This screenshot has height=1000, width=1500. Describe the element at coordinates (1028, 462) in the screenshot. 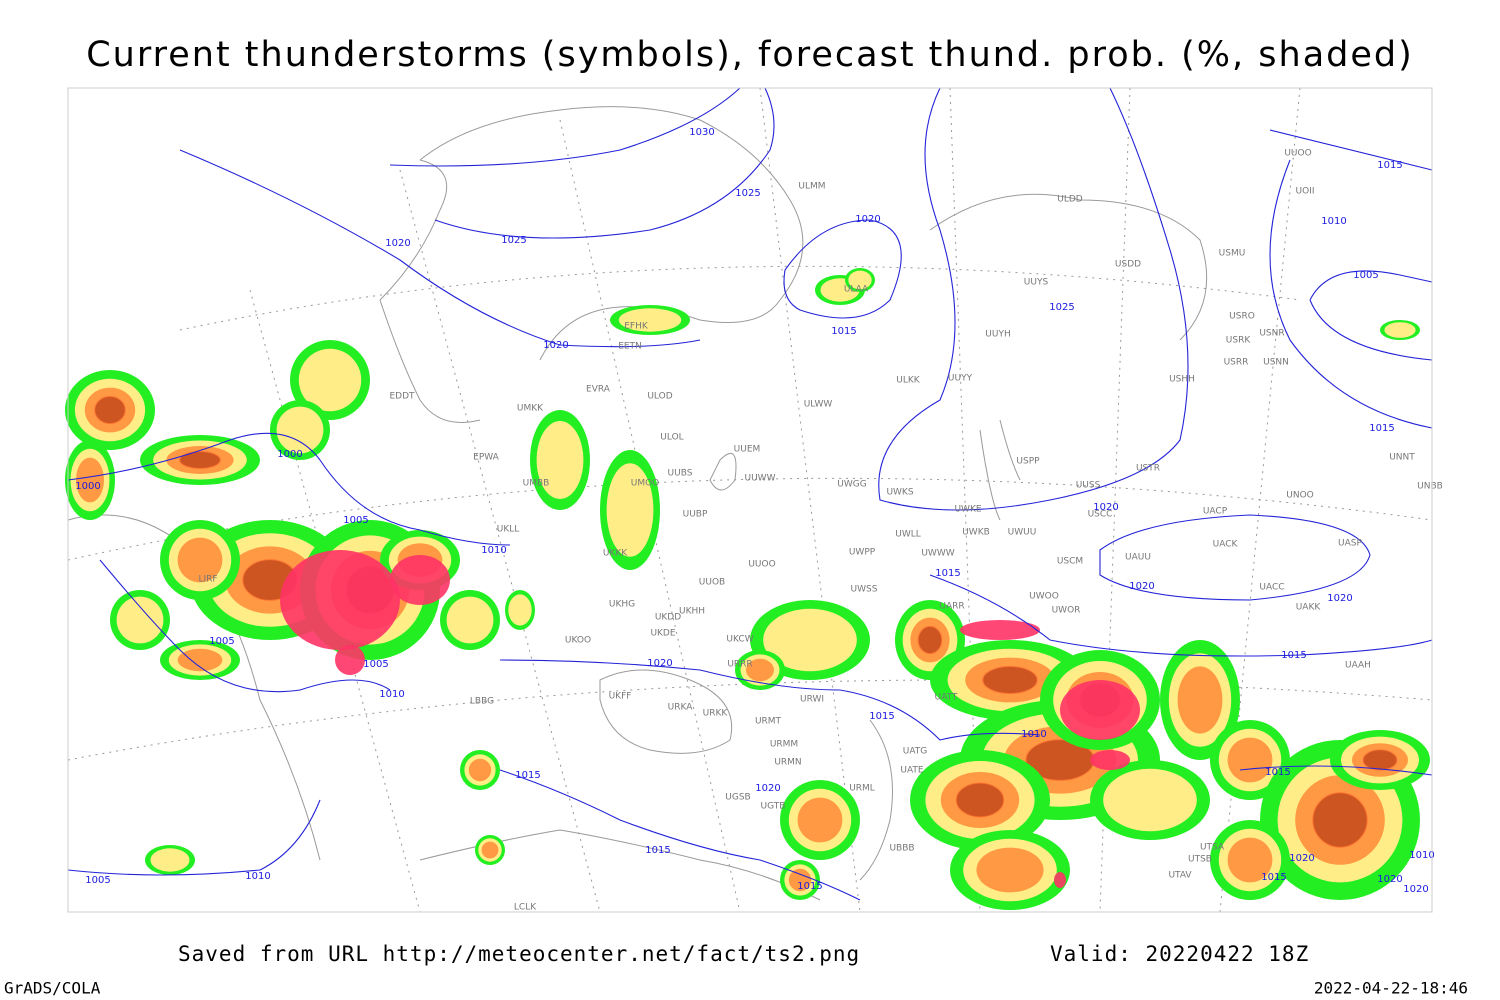

I see `station-label: USPP` at that location.